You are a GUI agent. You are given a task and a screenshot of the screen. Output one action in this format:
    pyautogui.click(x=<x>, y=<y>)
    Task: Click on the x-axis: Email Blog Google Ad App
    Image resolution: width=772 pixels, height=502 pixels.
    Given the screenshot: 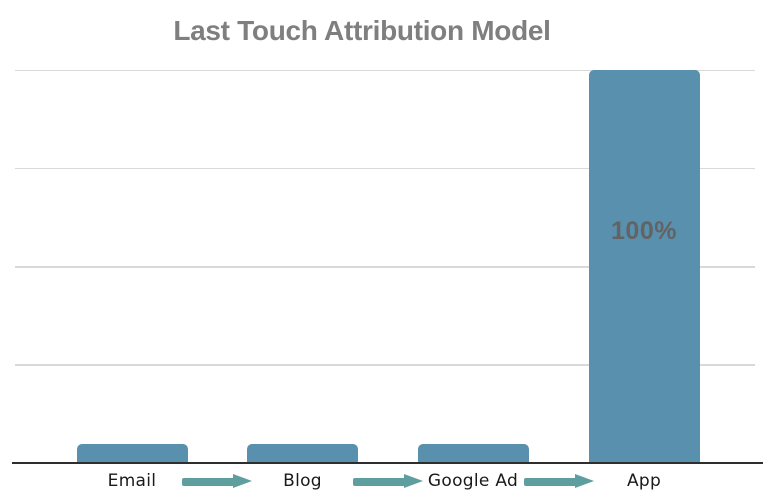 What is the action you would take?
    pyautogui.click(x=386, y=483)
    